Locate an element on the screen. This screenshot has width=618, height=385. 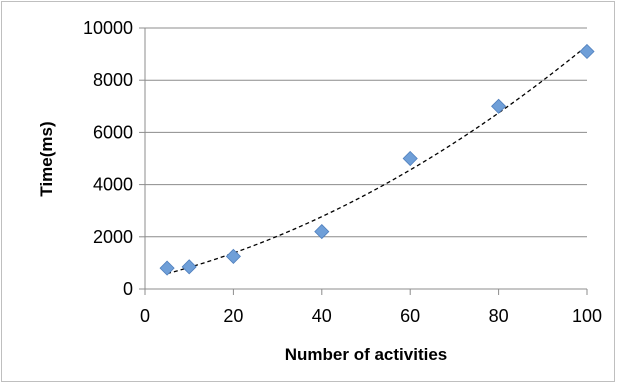
y-tick-label: 4000 is located at coordinates (113, 185).